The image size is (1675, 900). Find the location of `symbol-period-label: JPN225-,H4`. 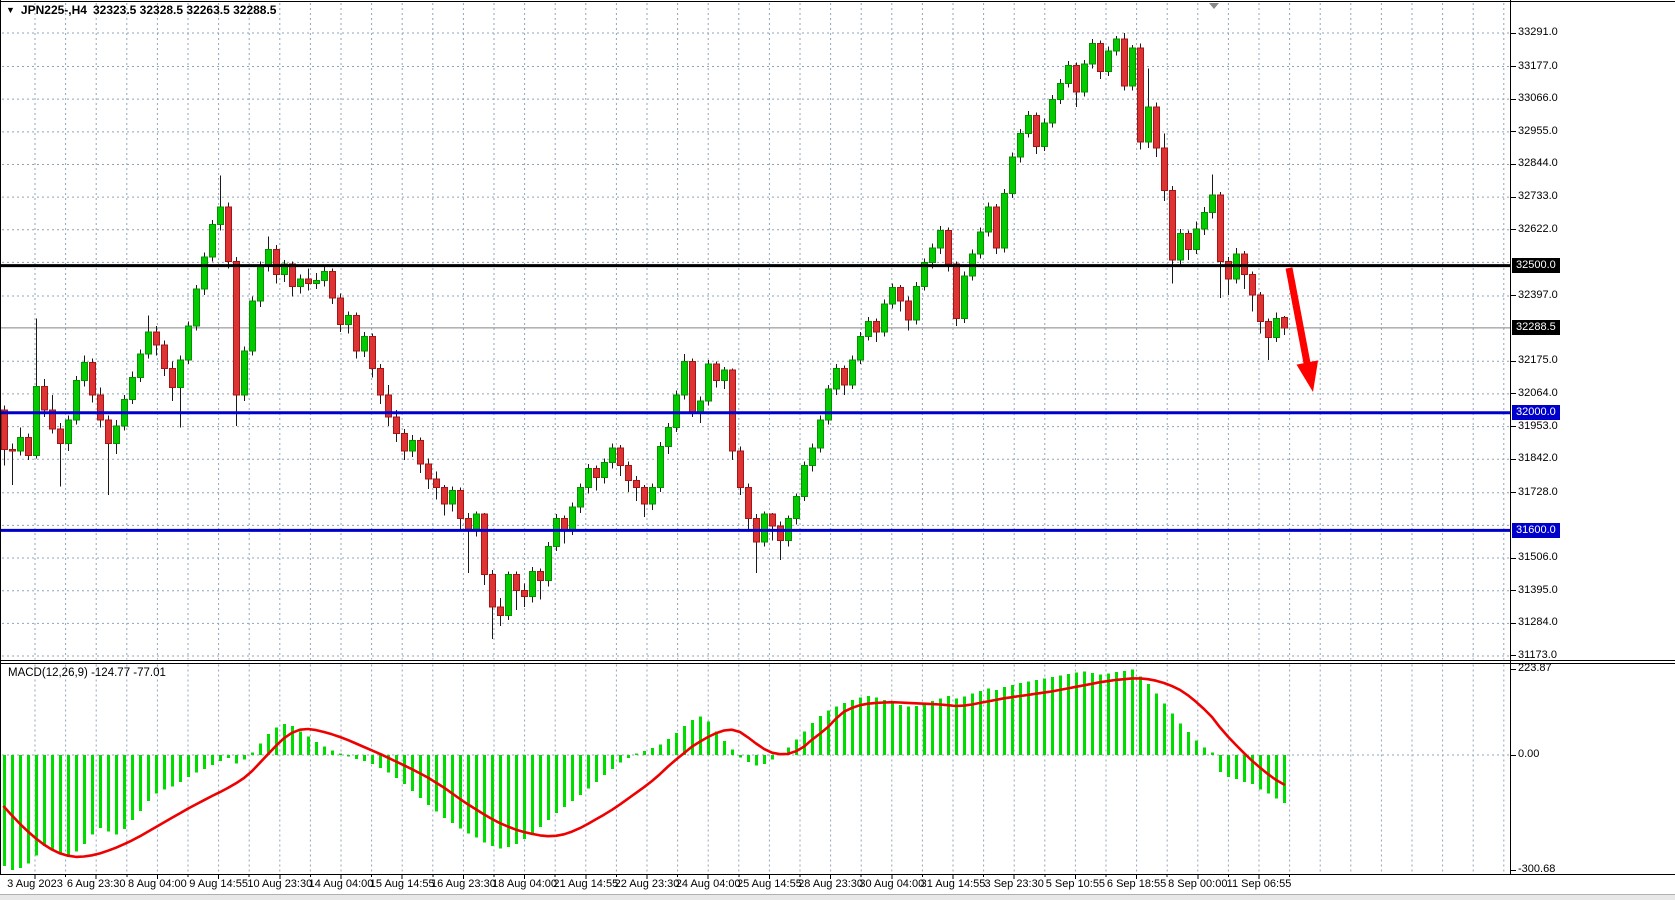

symbol-period-label: JPN225-,H4 is located at coordinates (53, 10).